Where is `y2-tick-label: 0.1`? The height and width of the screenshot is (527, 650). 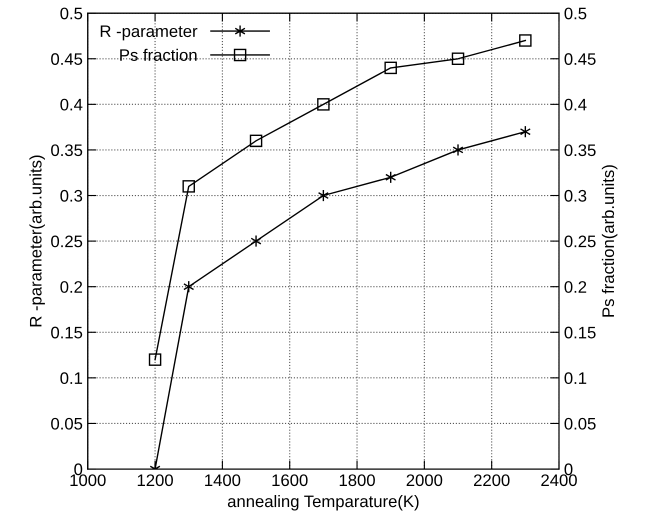 y2-tick-label: 0.1 is located at coordinates (575, 378).